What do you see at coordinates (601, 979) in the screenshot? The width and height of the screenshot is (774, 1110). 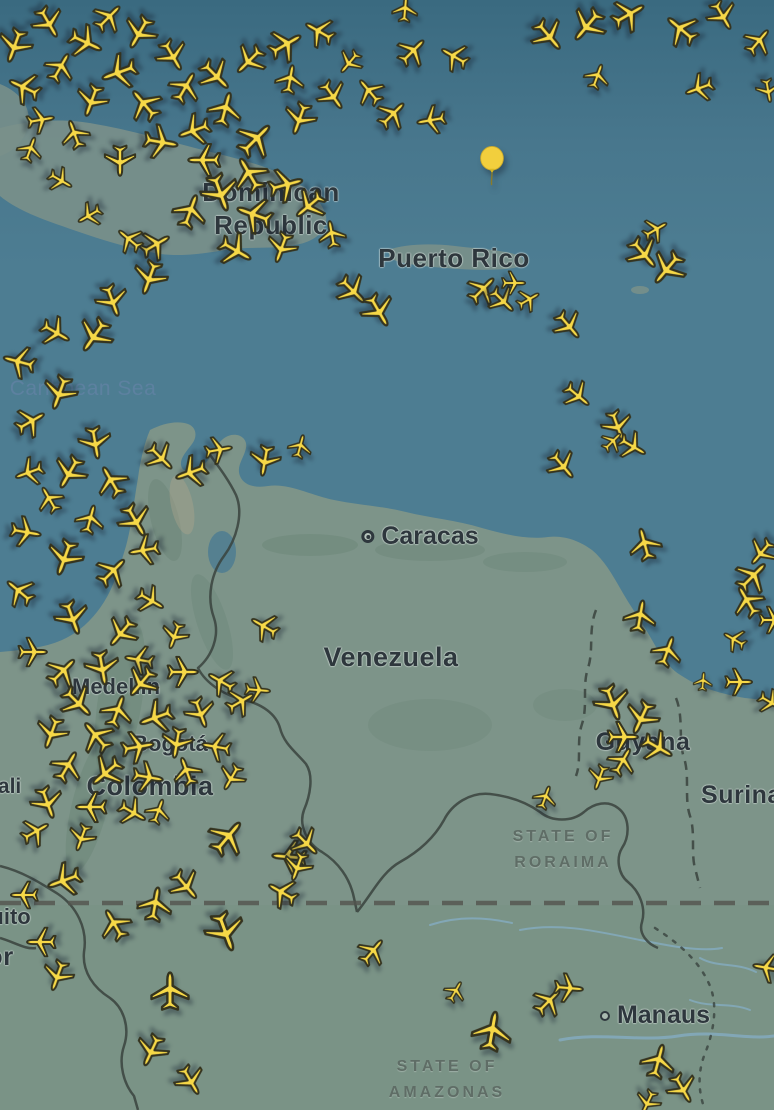 I see `rivers` at bounding box center [601, 979].